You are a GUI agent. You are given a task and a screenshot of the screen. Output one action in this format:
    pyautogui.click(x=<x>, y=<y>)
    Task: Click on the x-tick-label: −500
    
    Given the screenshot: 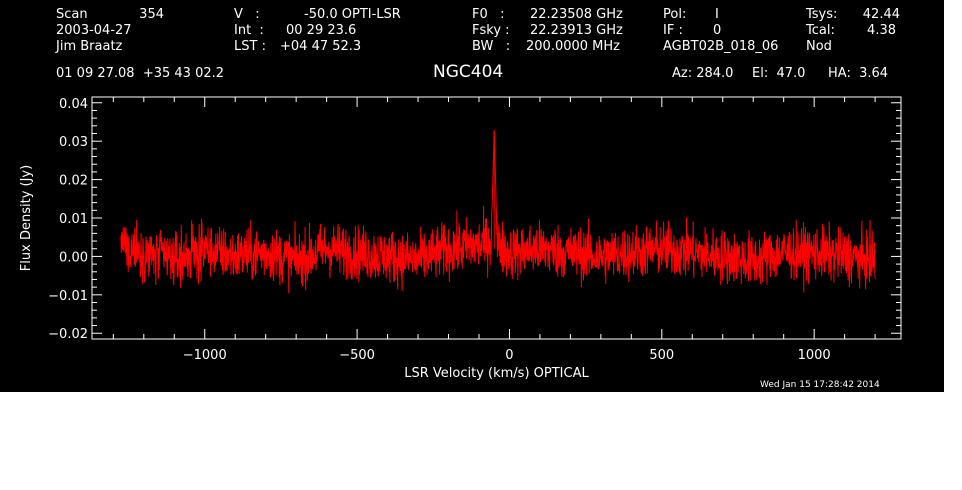 What is the action you would take?
    pyautogui.click(x=357, y=355)
    